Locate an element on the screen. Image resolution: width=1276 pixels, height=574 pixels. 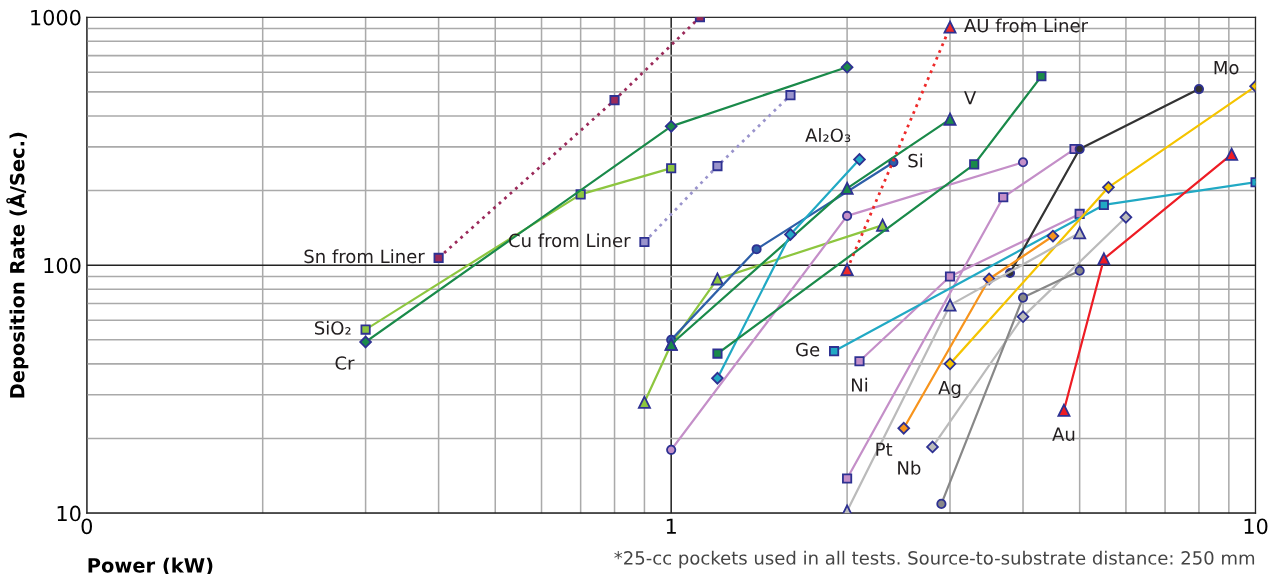
series-label: AU from Liner is located at coordinates (1026, 25).